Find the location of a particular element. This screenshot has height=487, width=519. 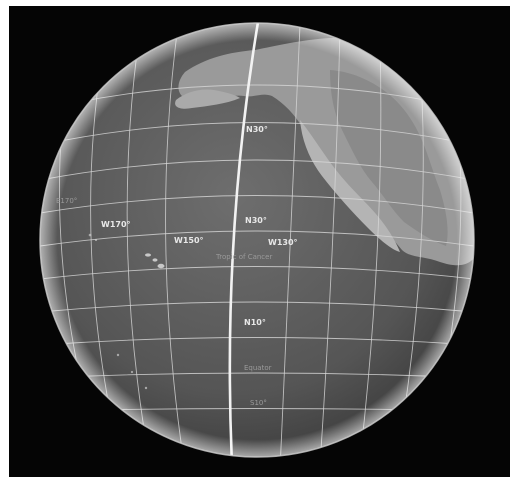

label-equator: Equator is located at coordinates (258, 368).